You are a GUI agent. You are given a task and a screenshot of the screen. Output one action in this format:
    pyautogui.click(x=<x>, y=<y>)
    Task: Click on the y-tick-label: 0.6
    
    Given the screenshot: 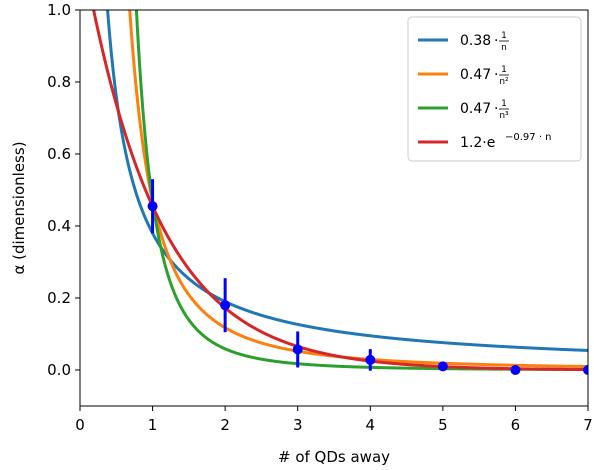 What is the action you would take?
    pyautogui.click(x=59, y=154)
    